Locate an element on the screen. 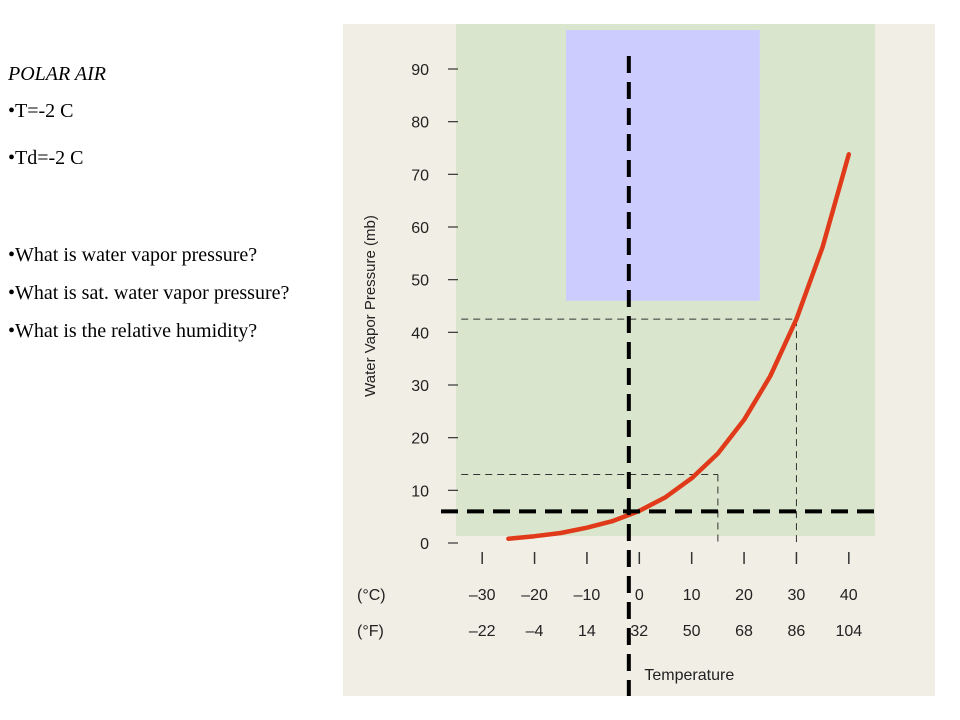 This screenshot has height=720, width=960. question-vapor-pressure: What is water vapor pressure? is located at coordinates (178, 255).